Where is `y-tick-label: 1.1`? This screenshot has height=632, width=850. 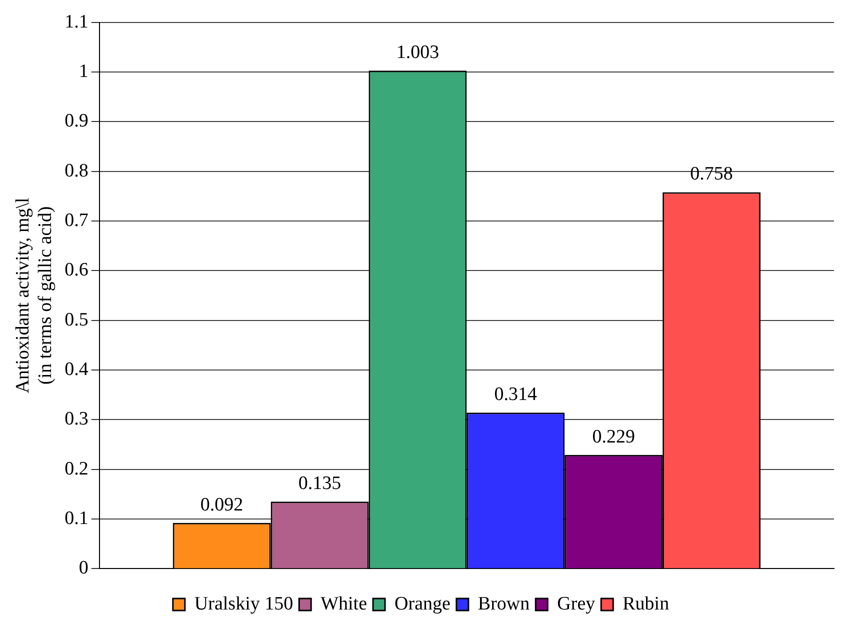
y-tick-label: 1.1 is located at coordinates (76, 21).